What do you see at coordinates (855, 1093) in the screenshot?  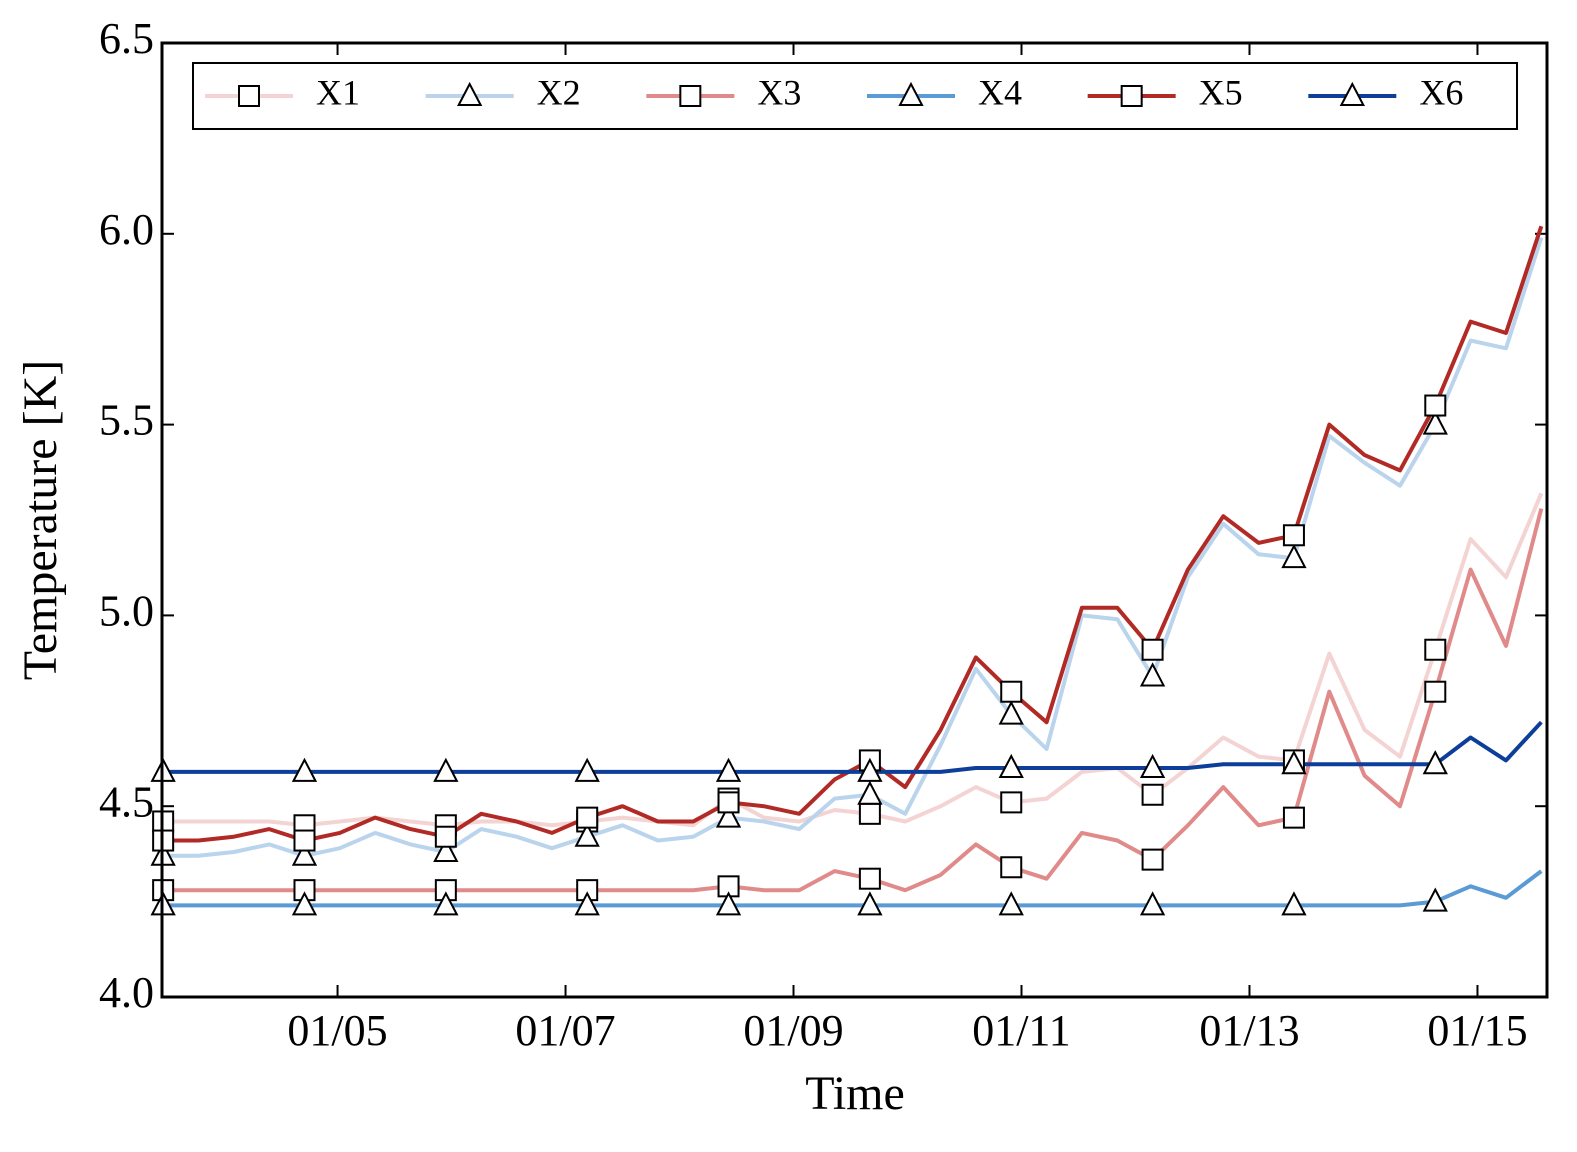 I see `x-axis-label: Time` at bounding box center [855, 1093].